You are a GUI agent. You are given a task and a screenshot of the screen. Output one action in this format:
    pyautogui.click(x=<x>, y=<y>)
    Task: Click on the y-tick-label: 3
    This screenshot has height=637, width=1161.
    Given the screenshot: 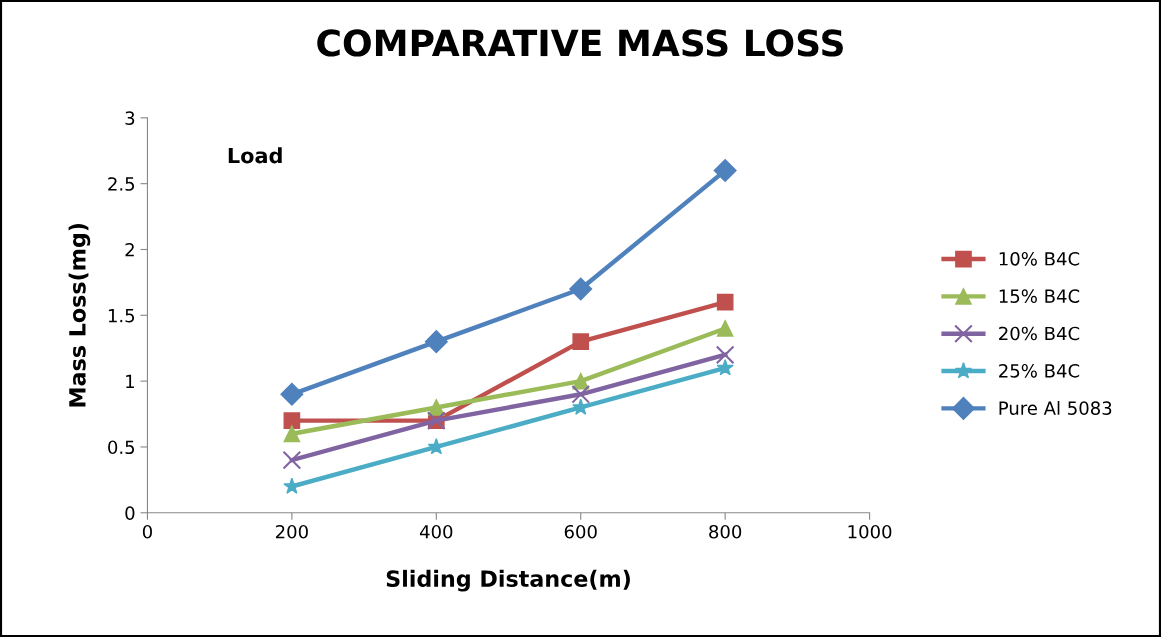 What is the action you would take?
    pyautogui.click(x=130, y=118)
    